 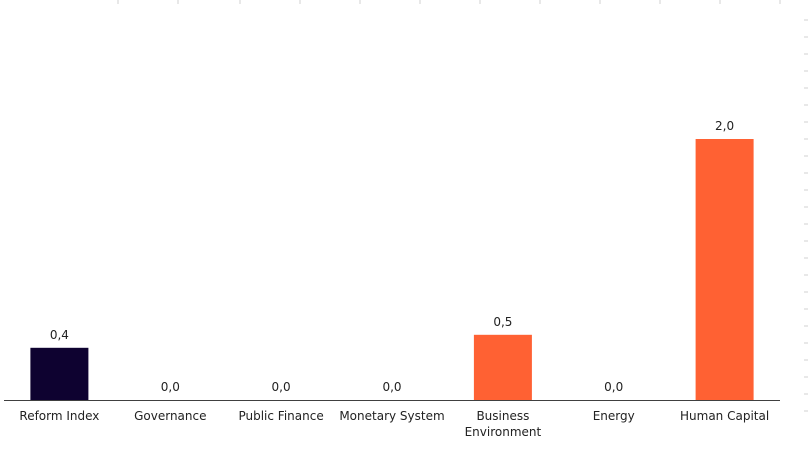 What do you see at coordinates (502, 367) in the screenshot?
I see `bar-business-environment` at bounding box center [502, 367].